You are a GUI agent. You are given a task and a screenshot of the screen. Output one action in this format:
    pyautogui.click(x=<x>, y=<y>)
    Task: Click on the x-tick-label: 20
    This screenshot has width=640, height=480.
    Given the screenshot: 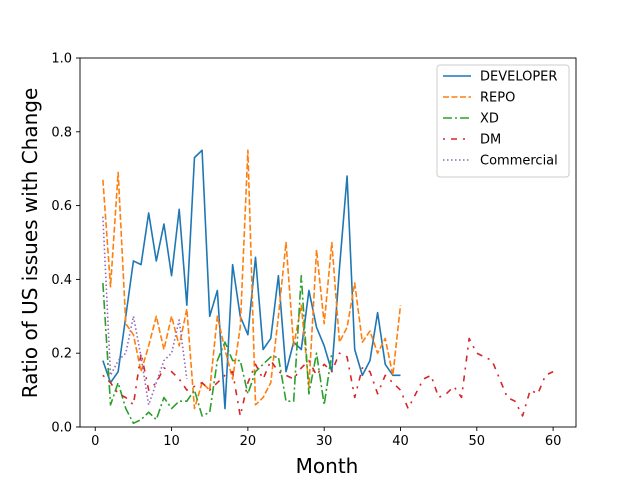 What is the action you would take?
    pyautogui.click(x=248, y=441)
    